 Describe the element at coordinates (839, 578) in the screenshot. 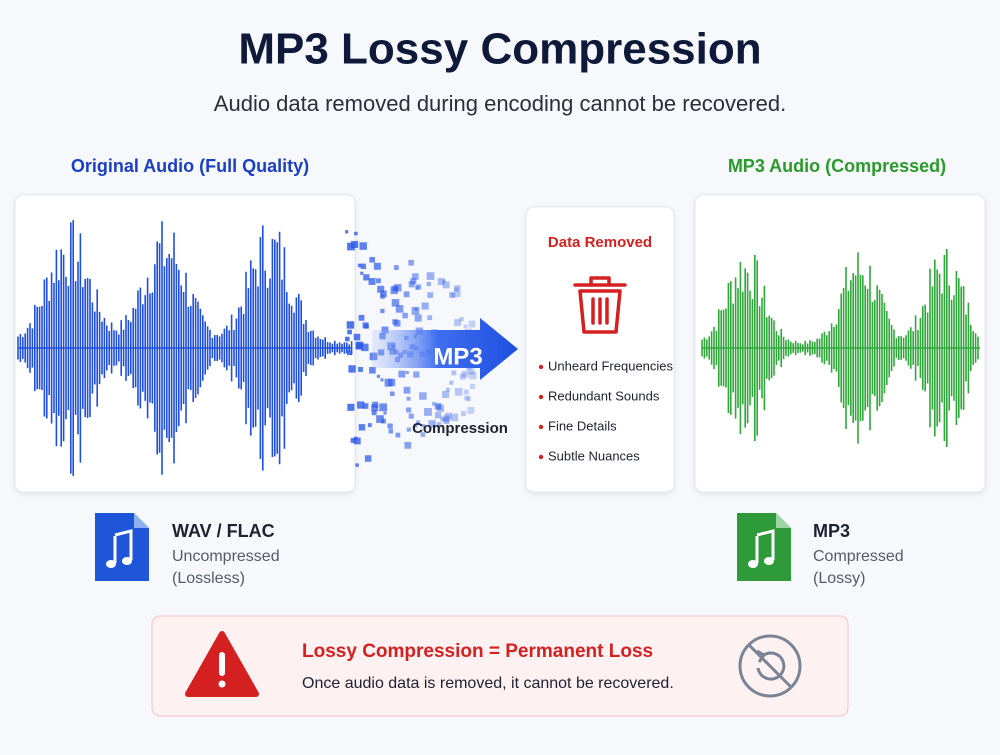

I see `compressed-description: (Lossy)` at that location.